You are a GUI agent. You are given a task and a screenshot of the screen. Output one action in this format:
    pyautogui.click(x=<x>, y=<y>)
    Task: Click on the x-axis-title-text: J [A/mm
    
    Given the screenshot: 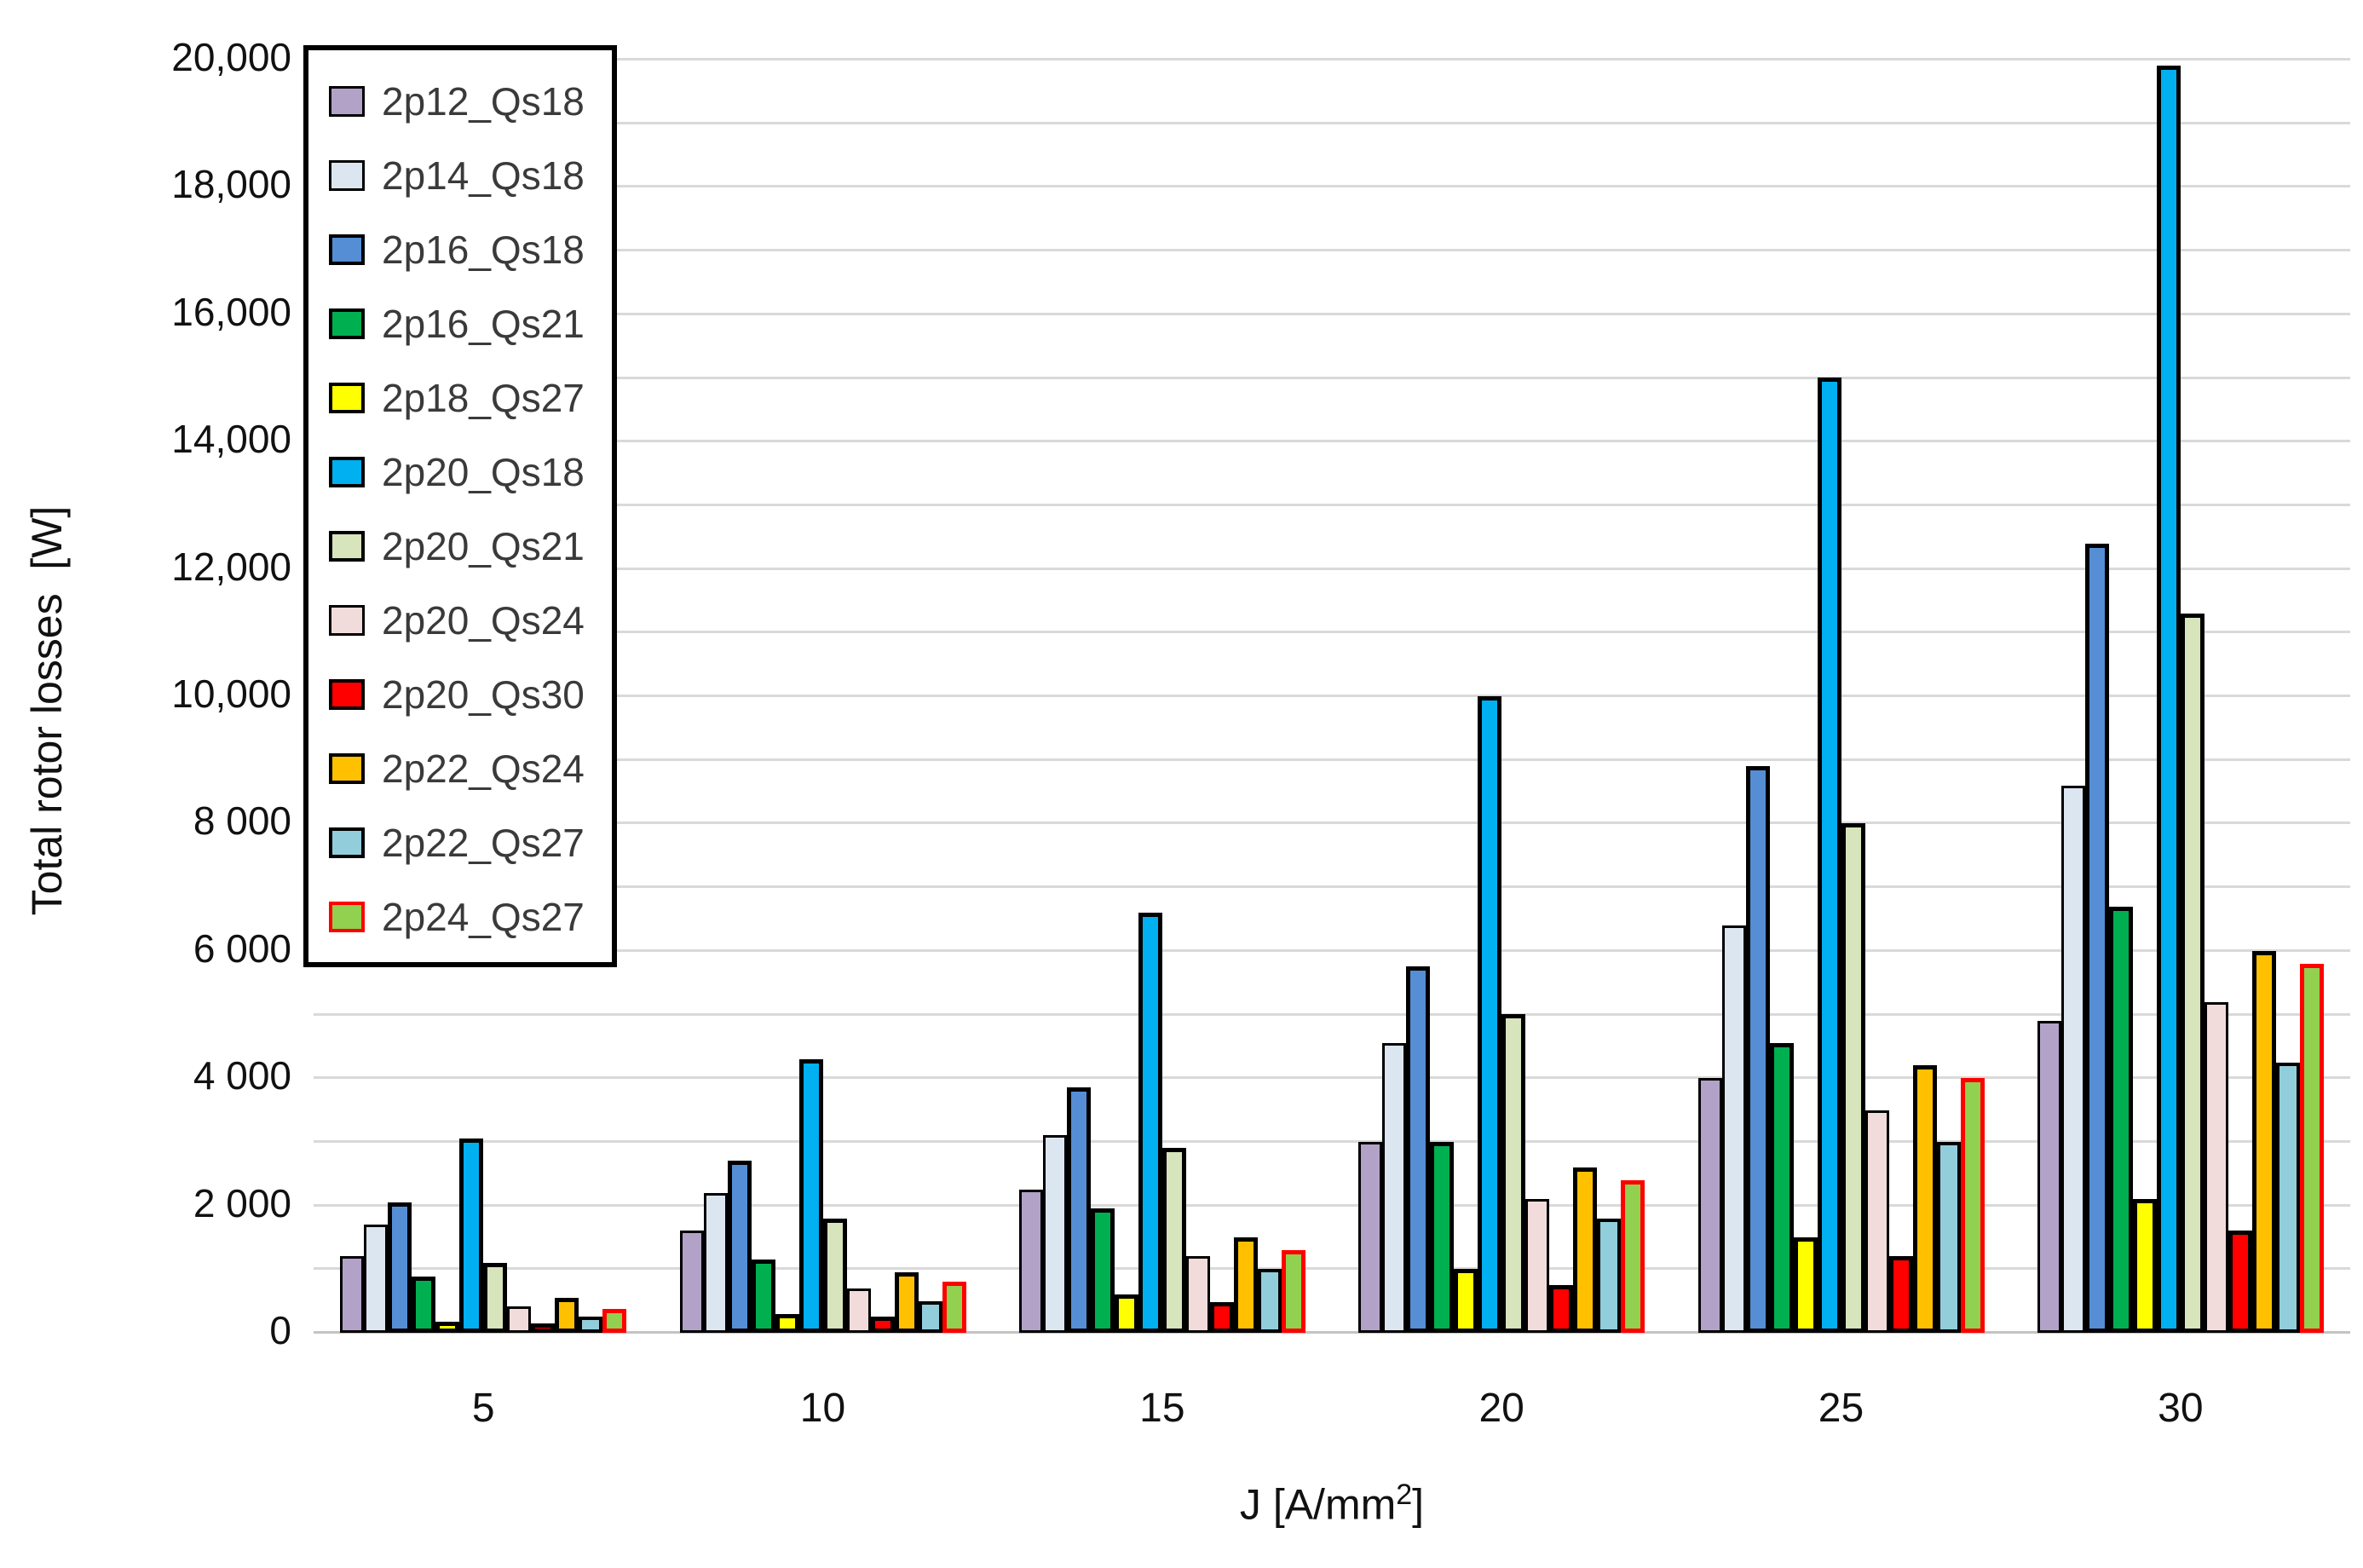 What is the action you would take?
    pyautogui.click(x=1318, y=1504)
    